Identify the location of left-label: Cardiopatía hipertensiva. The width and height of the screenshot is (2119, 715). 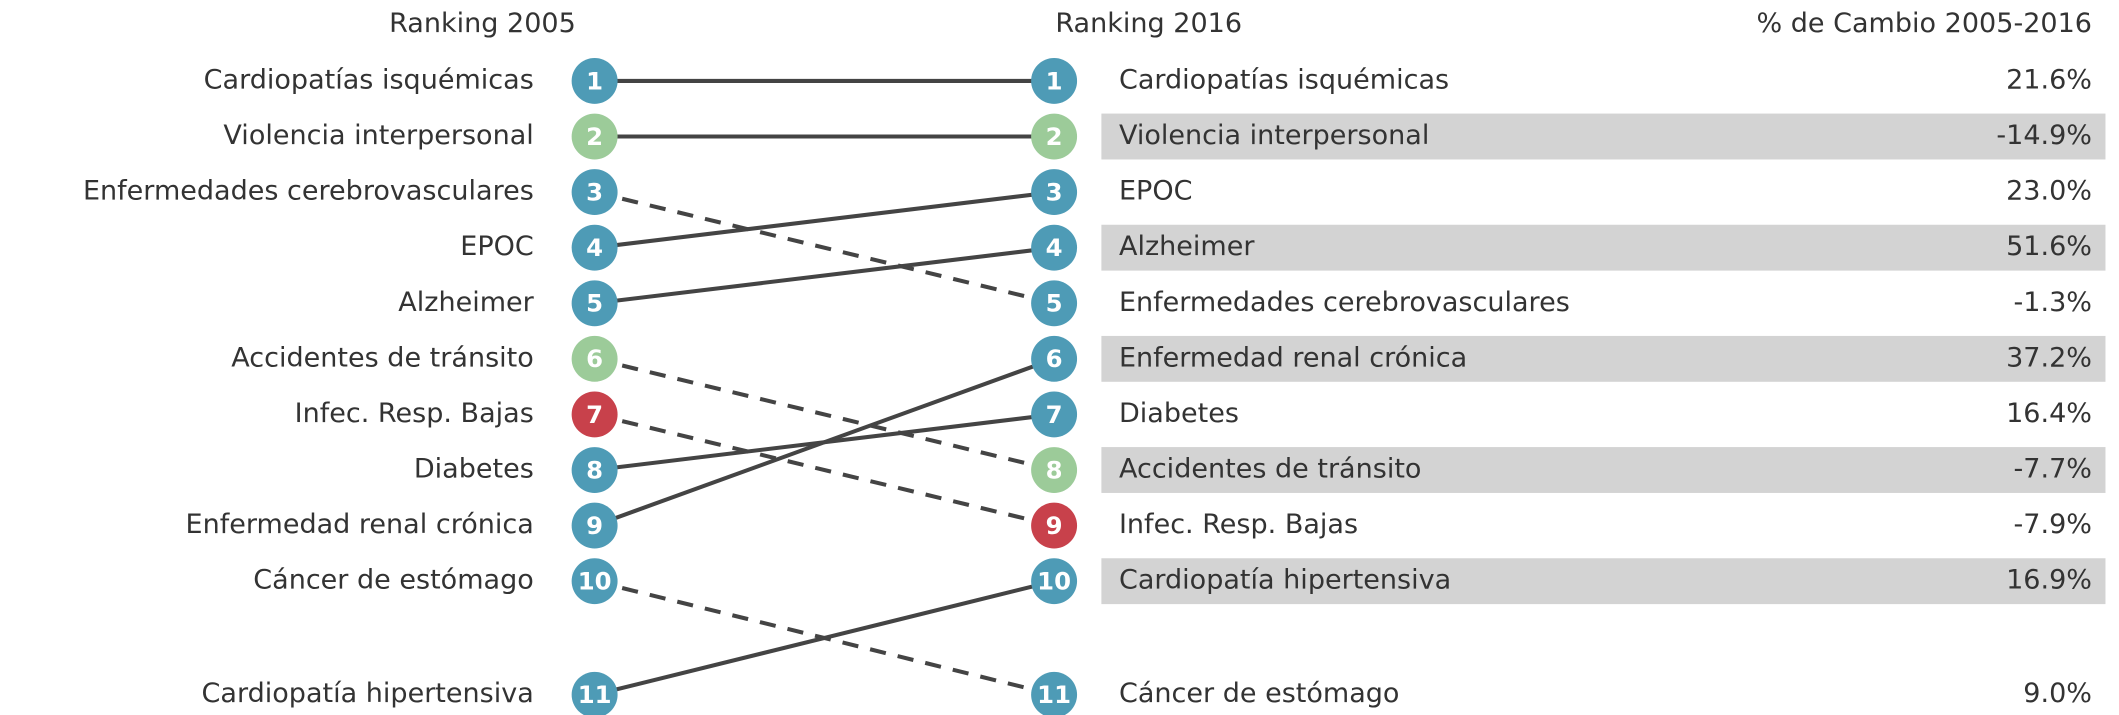
(368, 693).